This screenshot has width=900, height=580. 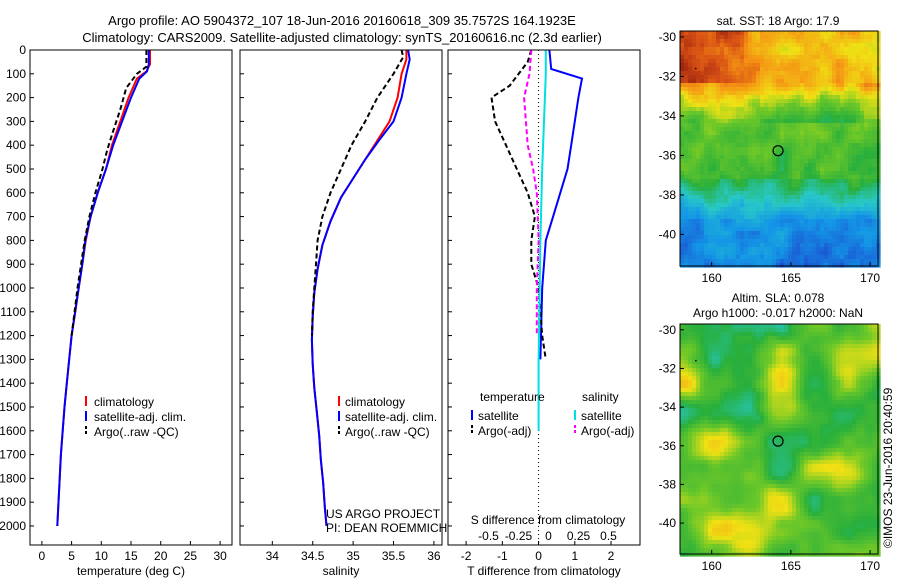 What do you see at coordinates (383, 514) in the screenshot?
I see `project-annotation: US ARGO PROJECT` at bounding box center [383, 514].